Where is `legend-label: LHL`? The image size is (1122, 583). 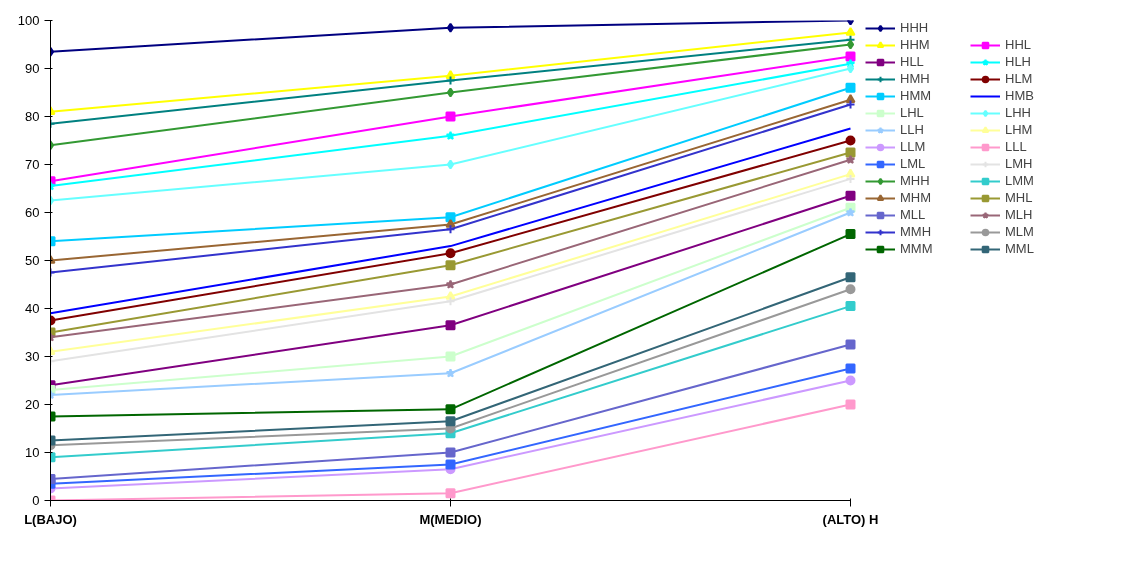 legend-label: LHL is located at coordinates (912, 112).